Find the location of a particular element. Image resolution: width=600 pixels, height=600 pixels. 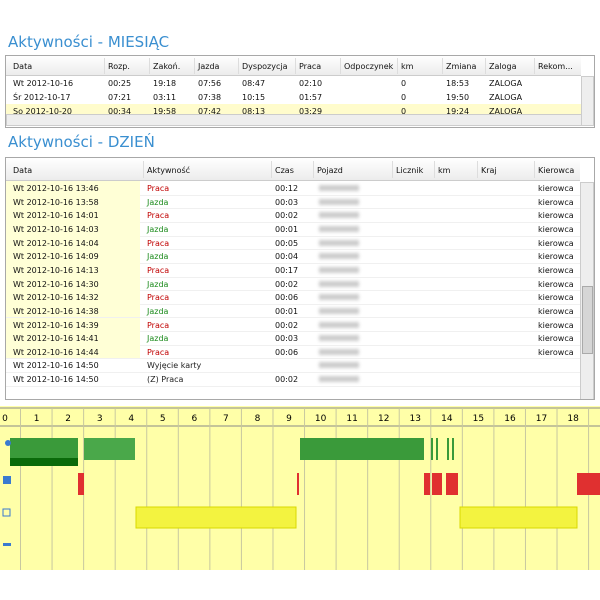

hour-label: 12 is located at coordinates (383, 419).